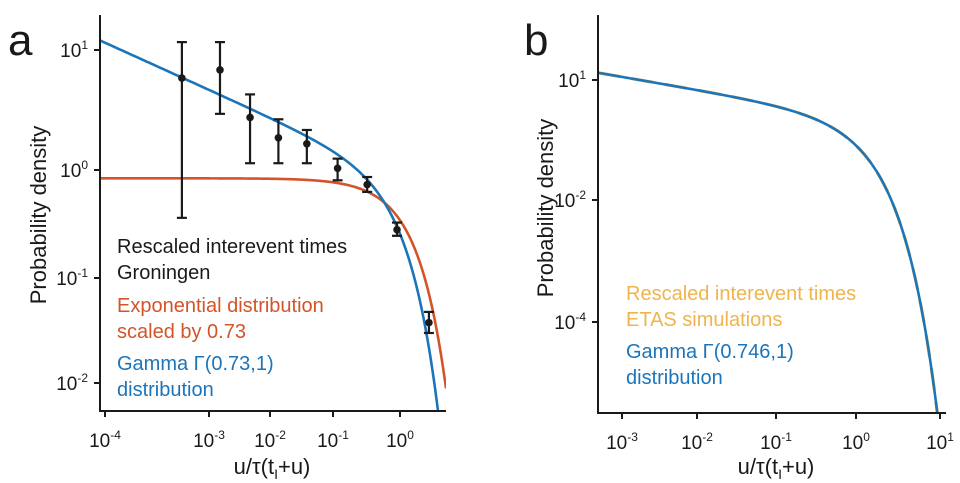 The width and height of the screenshot is (960, 483). I want to click on panel-b-y-tick-label-2: 10¹, so click(572, 80).